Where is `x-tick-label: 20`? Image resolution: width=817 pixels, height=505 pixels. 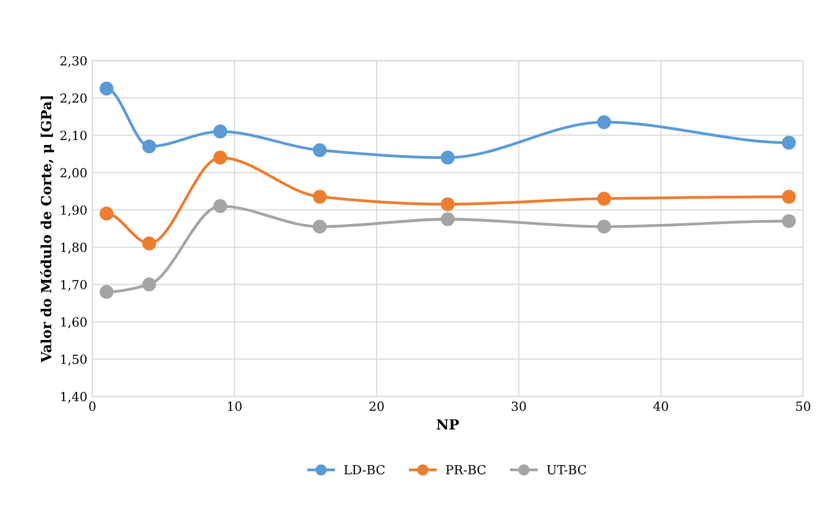
x-tick-label: 20 is located at coordinates (377, 406).